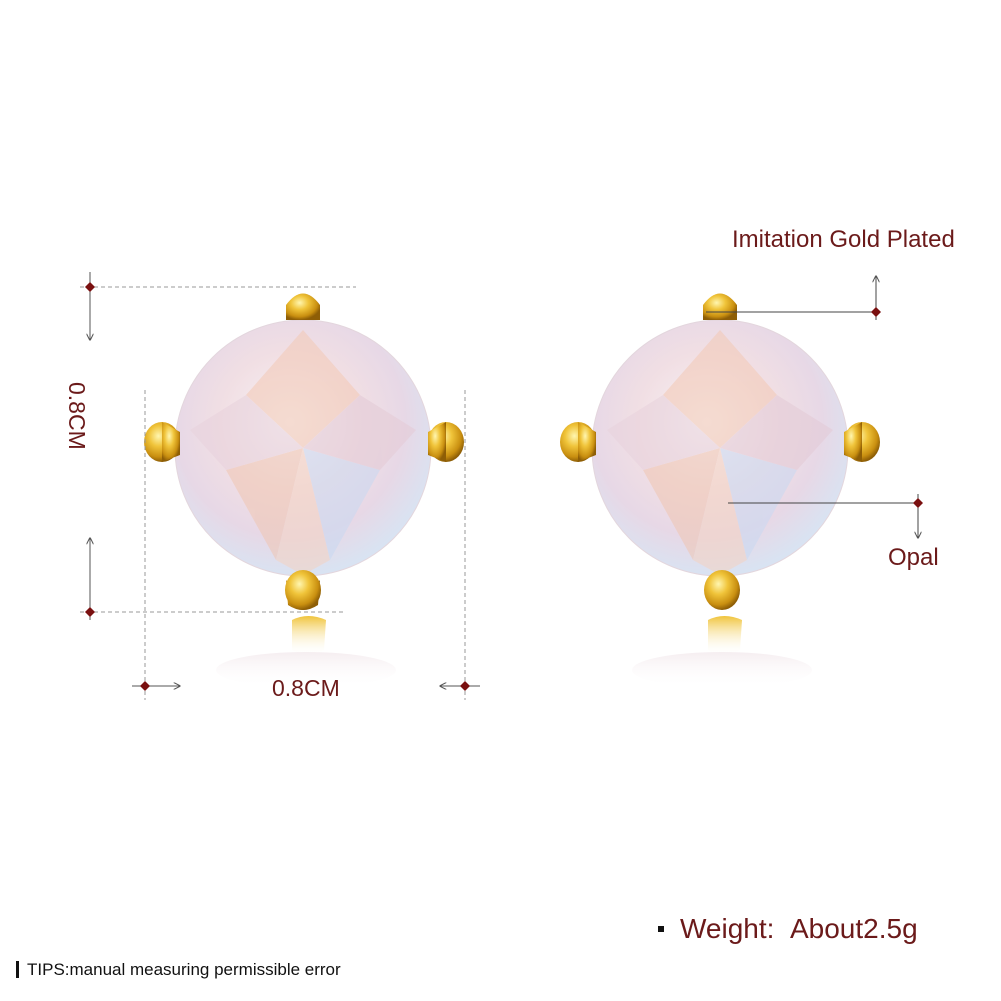  Describe the element at coordinates (309, 635) in the screenshot. I see `earring-left-reflection-prong` at that location.